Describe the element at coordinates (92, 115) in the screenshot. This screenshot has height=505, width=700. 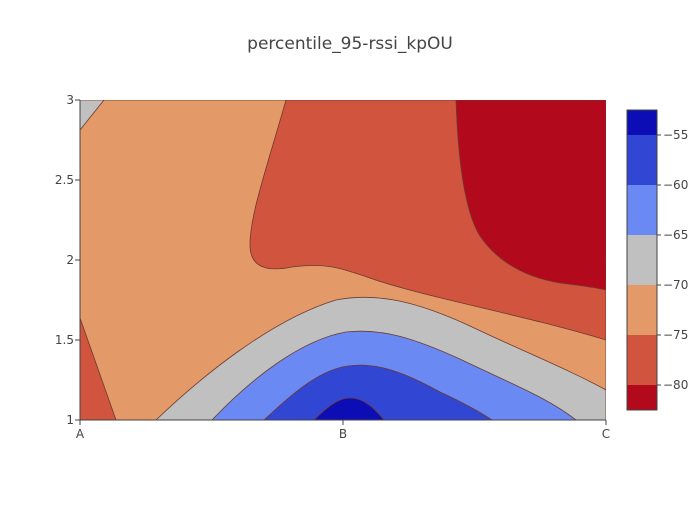
I see `contour-band-grey-topleft` at that location.